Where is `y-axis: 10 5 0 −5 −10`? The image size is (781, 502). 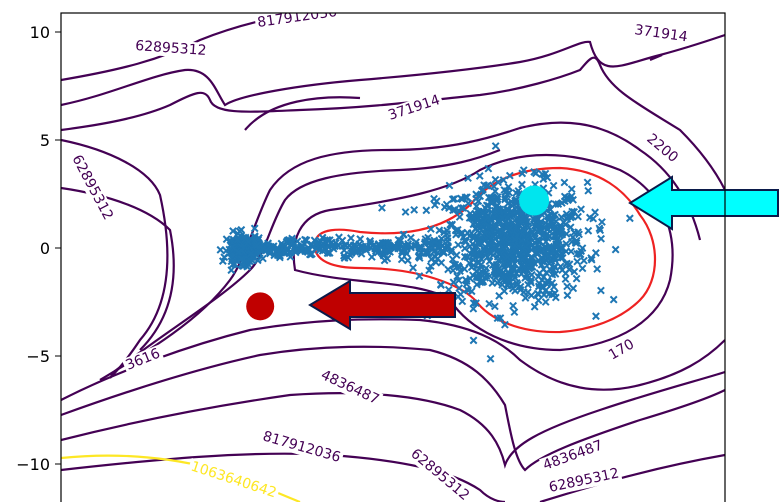
y-axis: 10 5 0 −5 −10 is located at coordinates (38, 248).